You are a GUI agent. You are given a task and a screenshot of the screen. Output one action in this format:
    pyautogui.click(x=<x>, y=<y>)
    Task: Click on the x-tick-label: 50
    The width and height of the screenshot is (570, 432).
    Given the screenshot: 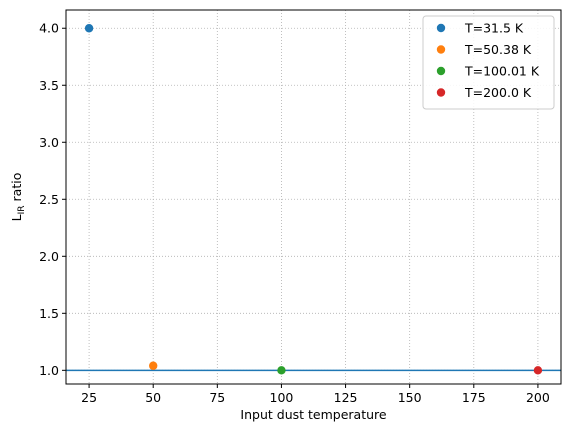 What is the action you would take?
    pyautogui.click(x=153, y=397)
    